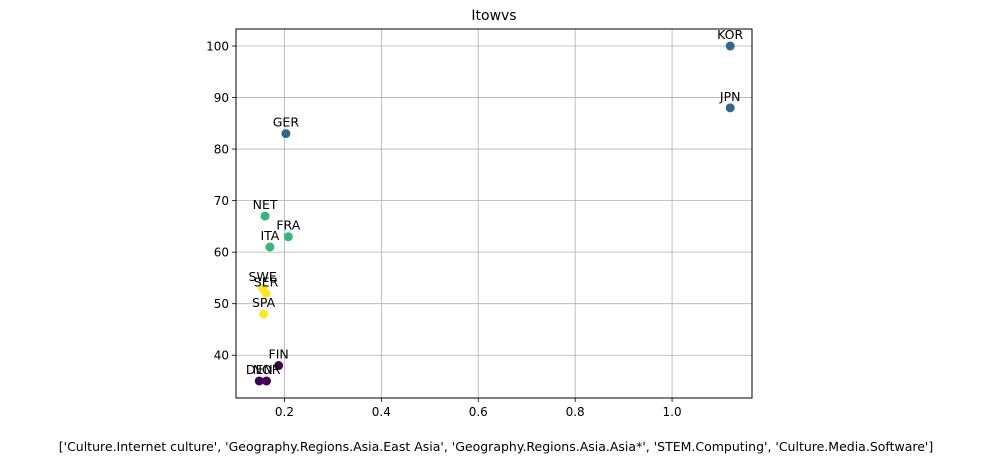 Image resolution: width=992 pixels, height=464 pixels. I want to click on y-tick-label: 90, so click(221, 98).